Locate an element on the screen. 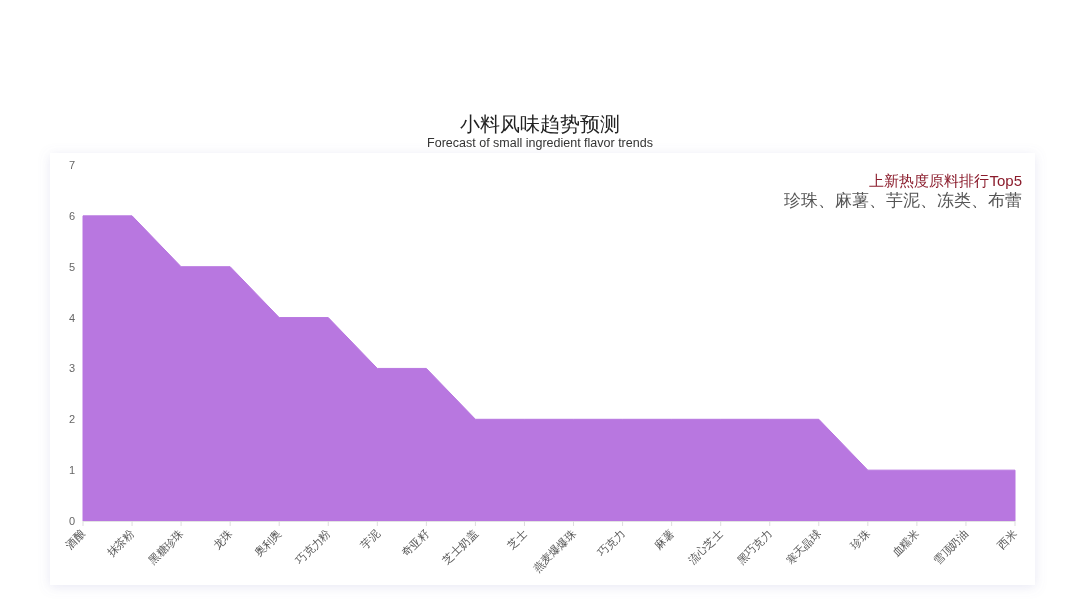 The width and height of the screenshot is (1080, 608). xtick-label: 奥利奥 is located at coordinates (267, 542).